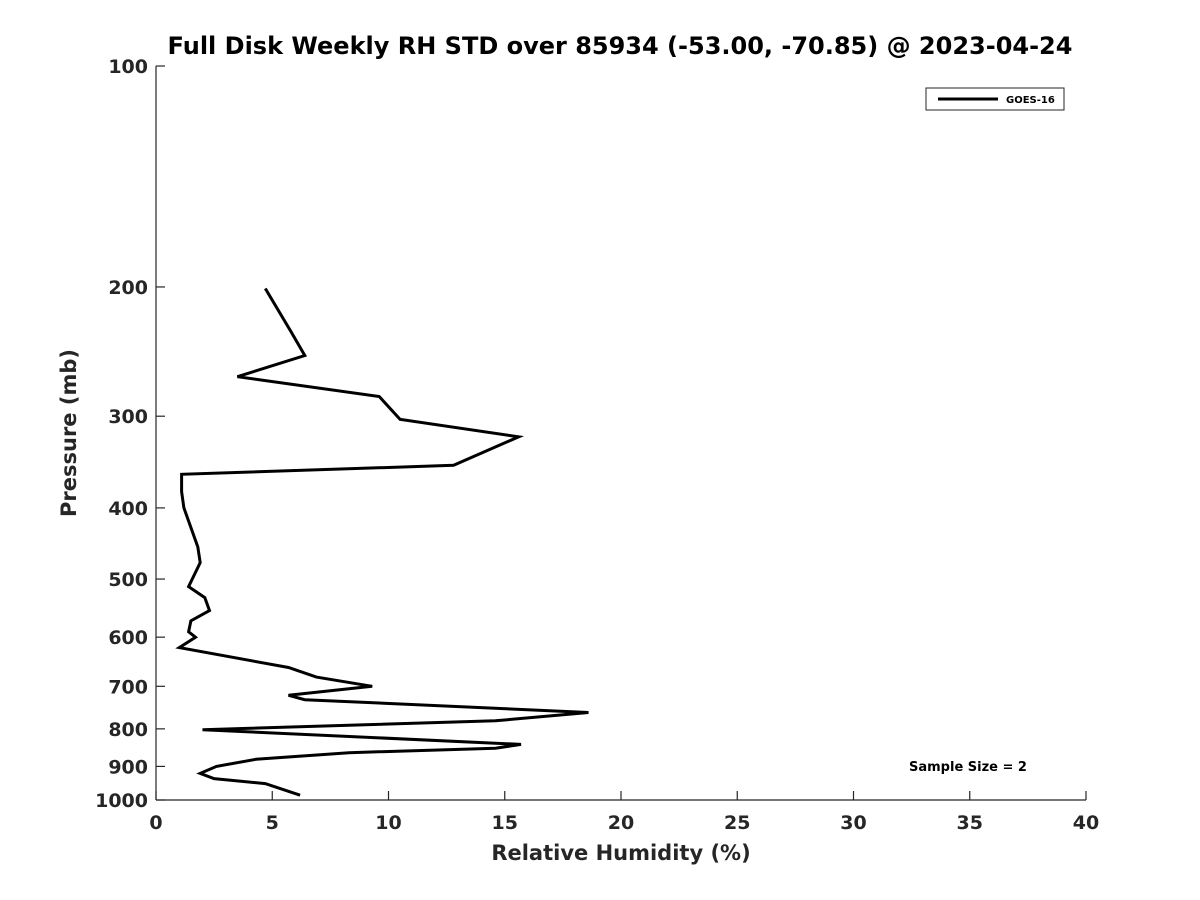 The width and height of the screenshot is (1200, 900). Describe the element at coordinates (128, 417) in the screenshot. I see `y-tick-label: 300` at that location.